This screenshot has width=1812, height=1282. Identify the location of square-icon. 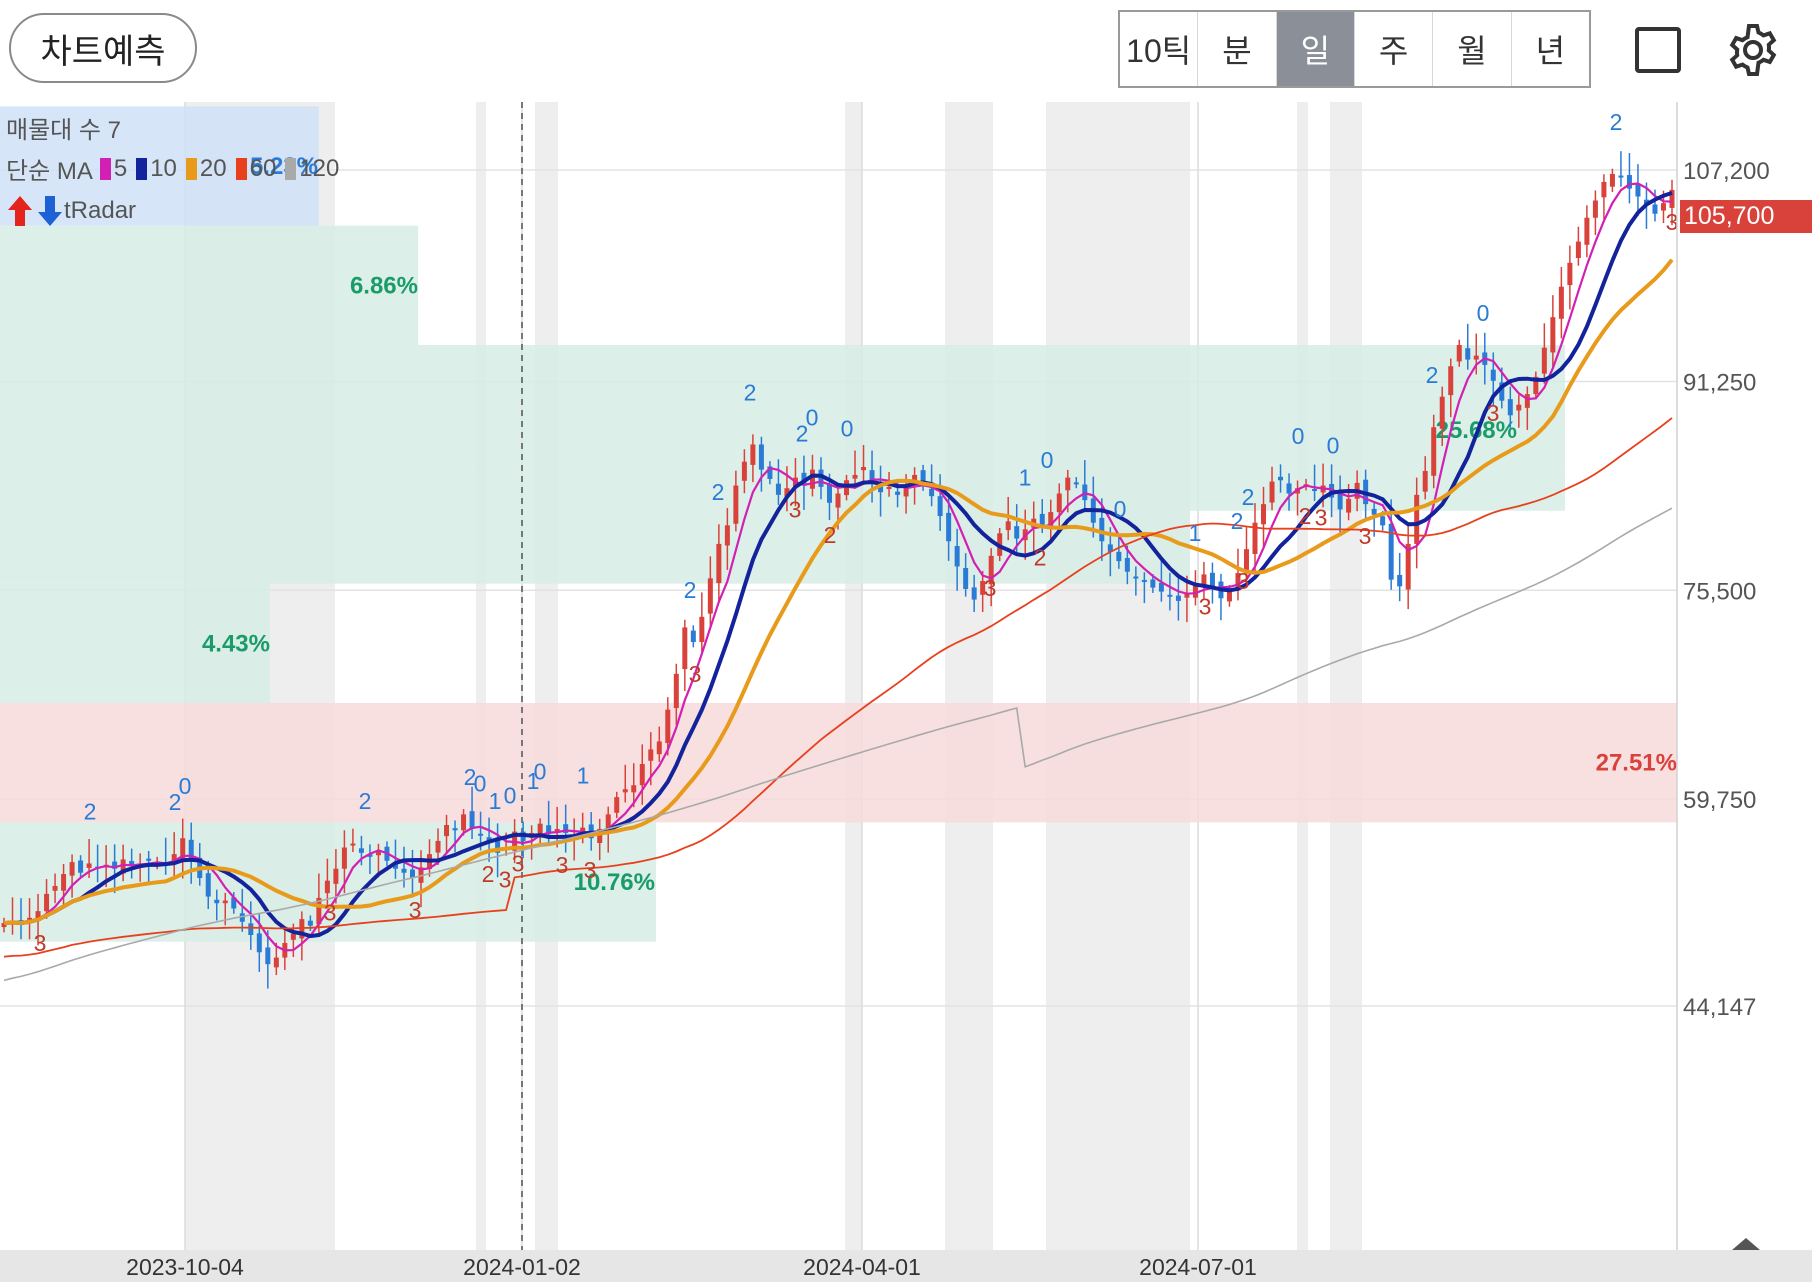
(1658, 50).